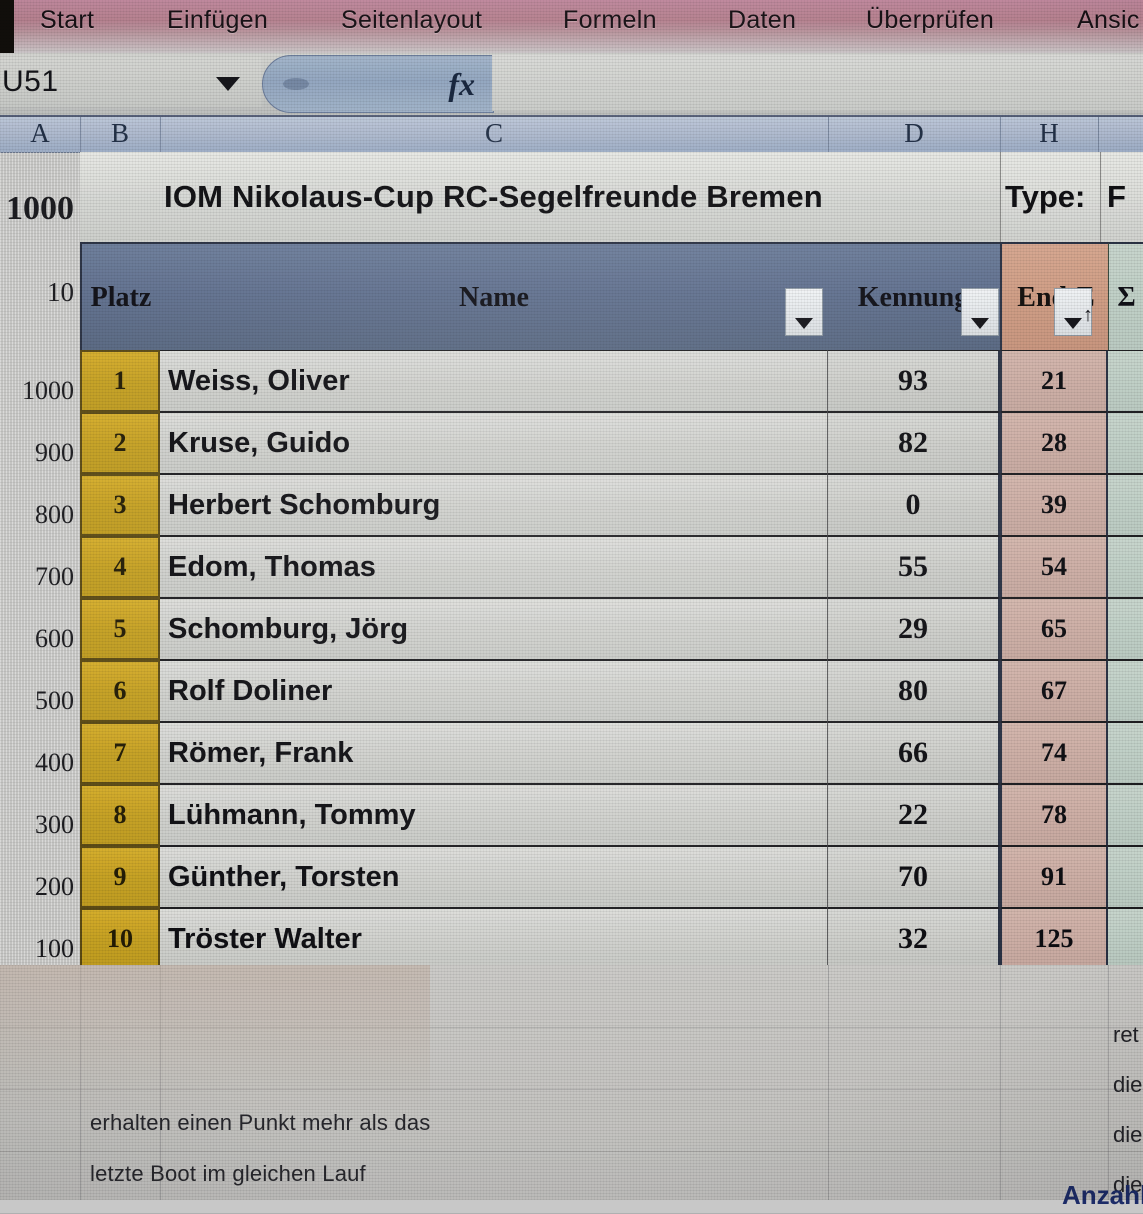 The height and width of the screenshot is (1214, 1143). What do you see at coordinates (494, 629) in the screenshot?
I see `cell-name-row-5: Schomburg, Jörg` at bounding box center [494, 629].